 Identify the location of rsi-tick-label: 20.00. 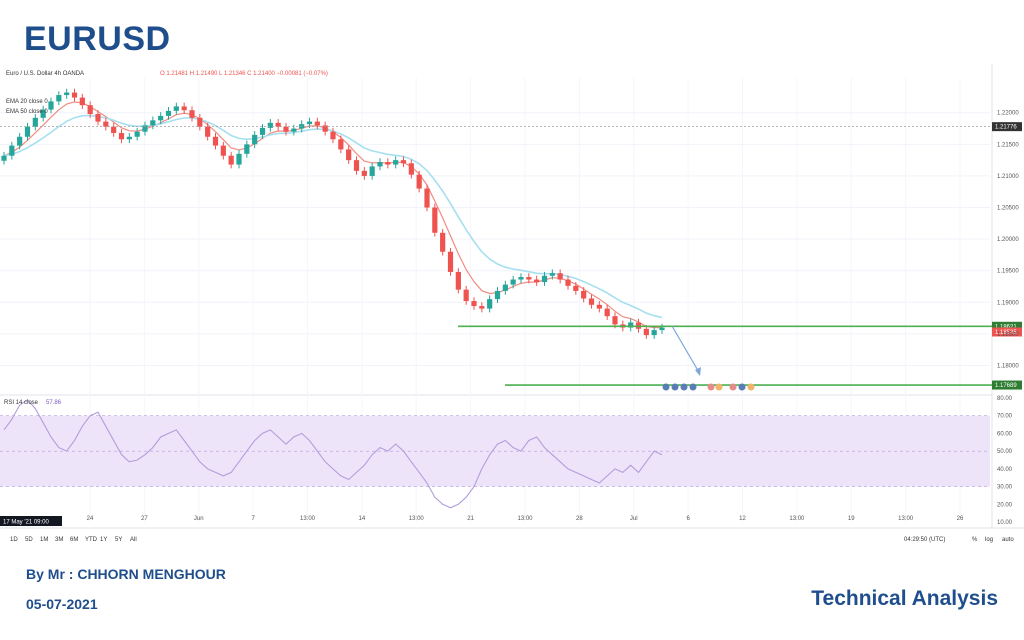
(1005, 505).